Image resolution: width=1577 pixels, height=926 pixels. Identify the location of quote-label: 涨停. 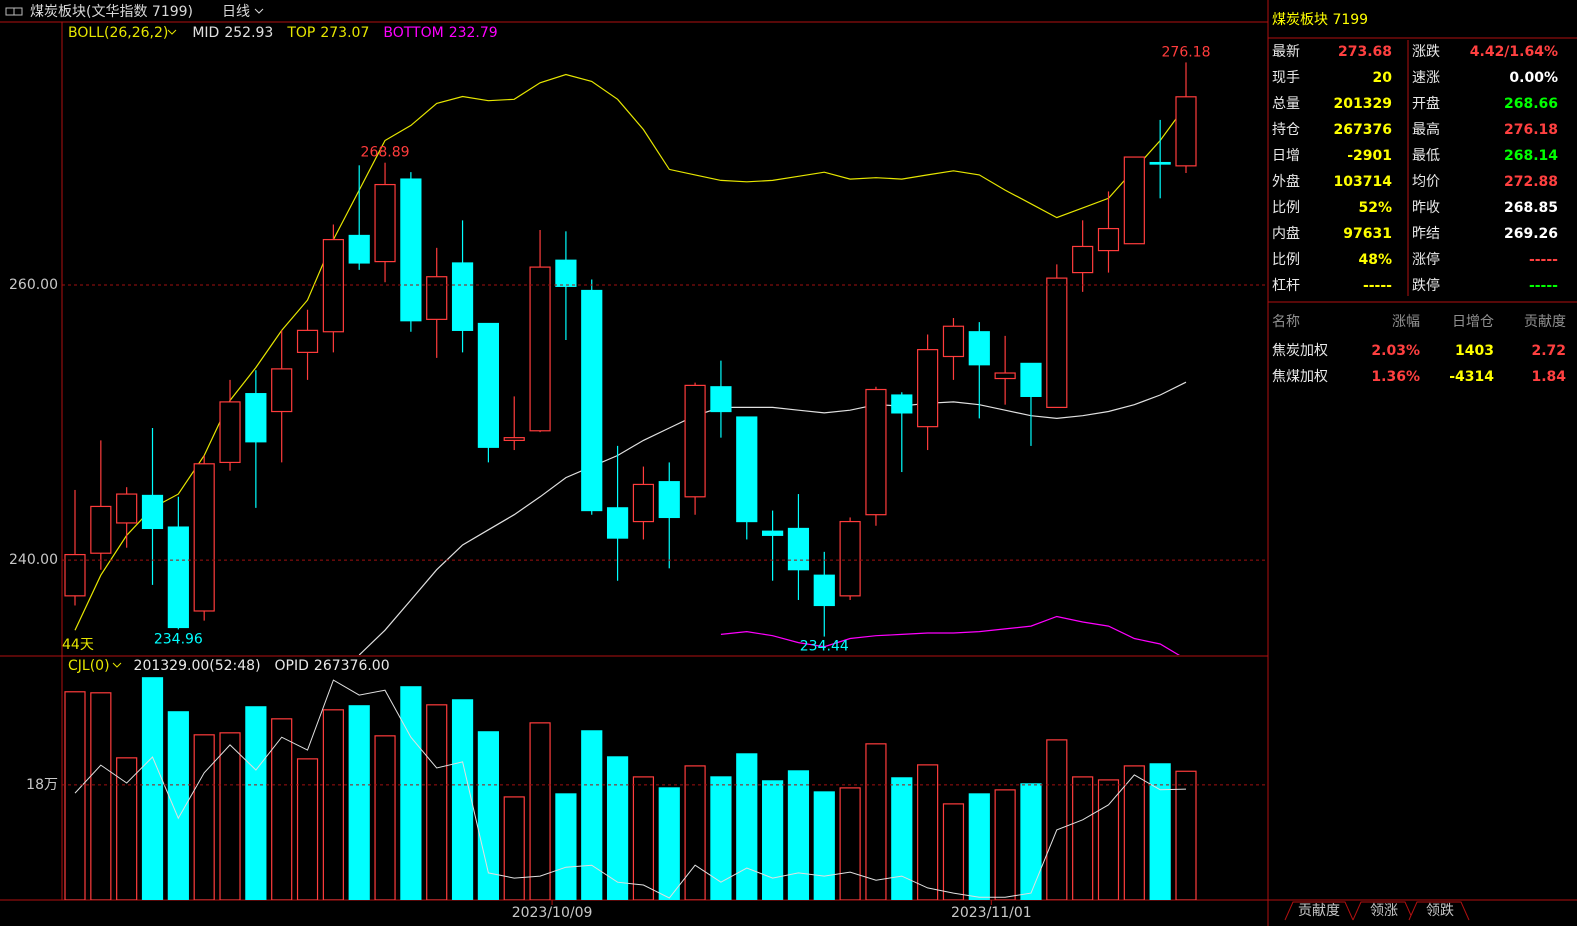
(1426, 259).